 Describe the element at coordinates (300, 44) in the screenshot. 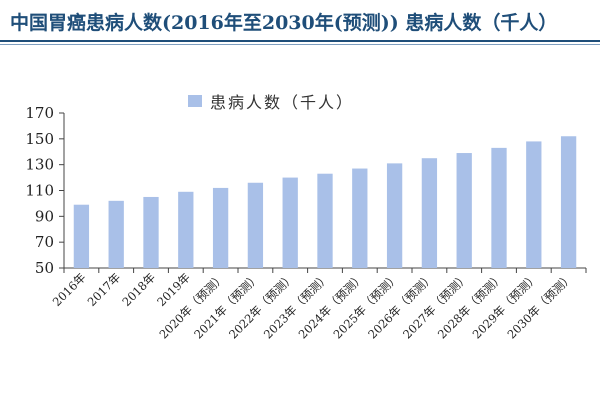

I see `header-divider-thin` at that location.